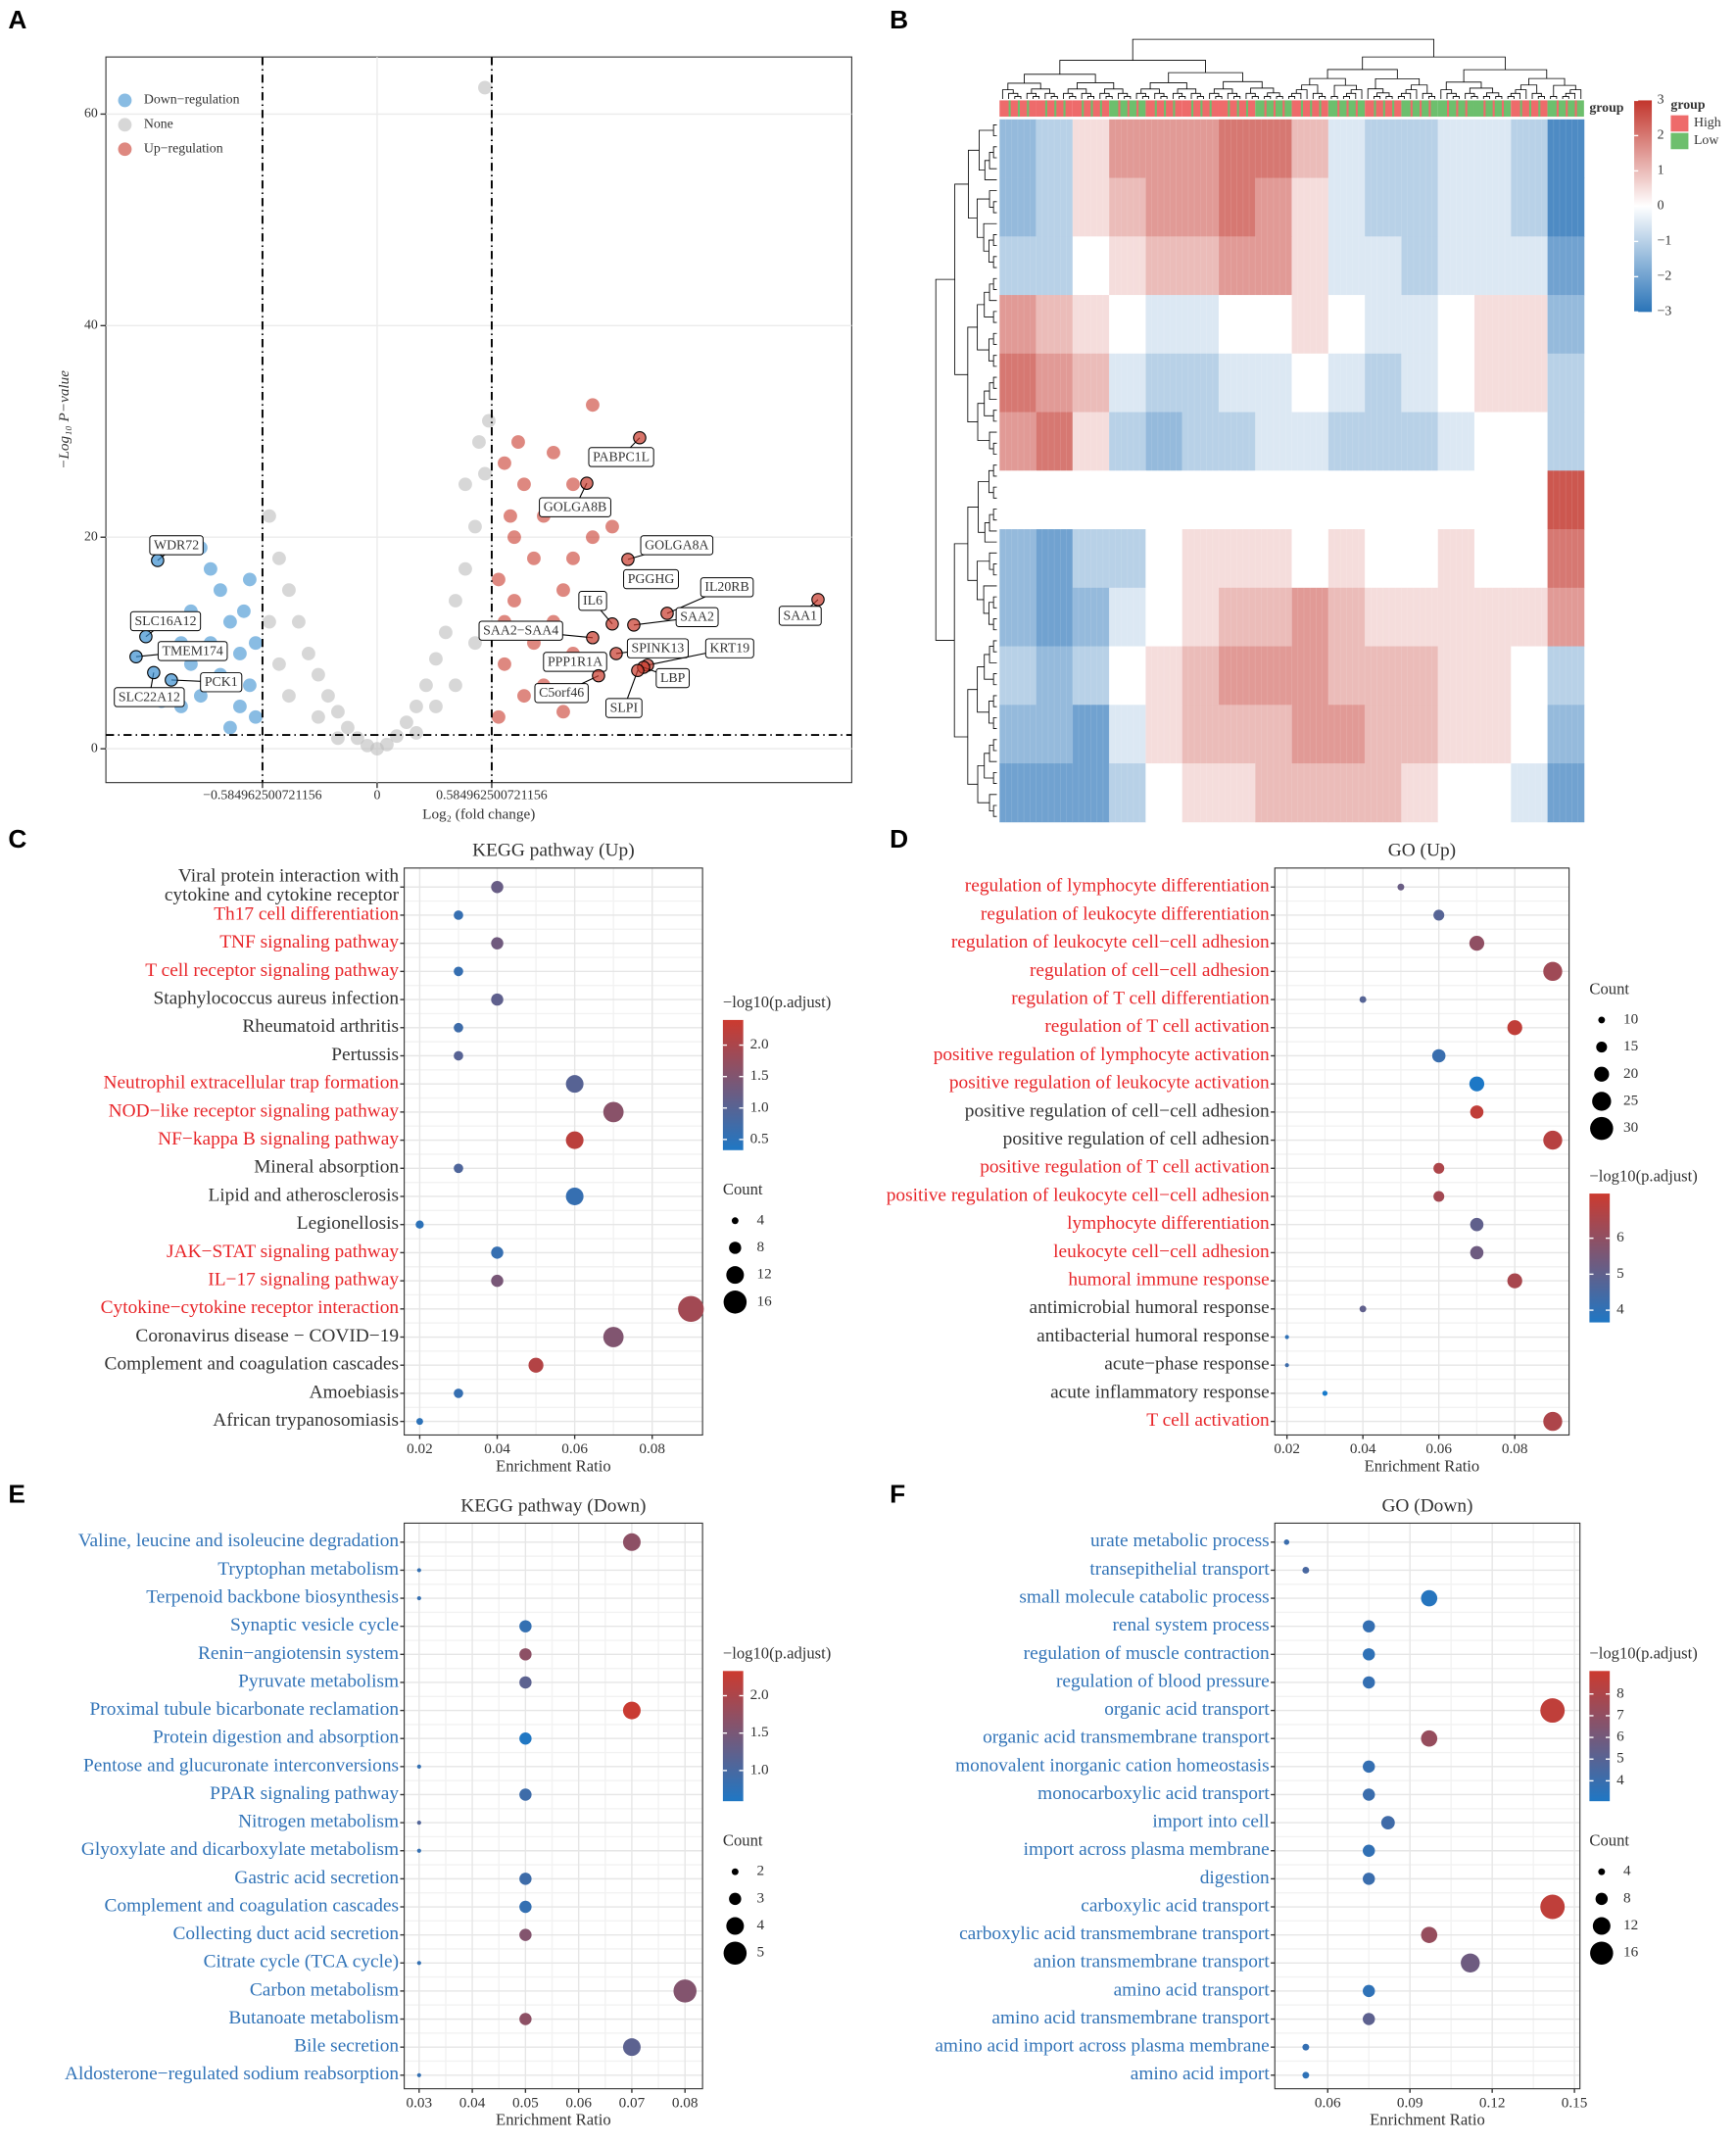 This screenshot has height=2143, width=1736. What do you see at coordinates (1620, 1692) in the screenshot?
I see `colorbar-label: 8` at bounding box center [1620, 1692].